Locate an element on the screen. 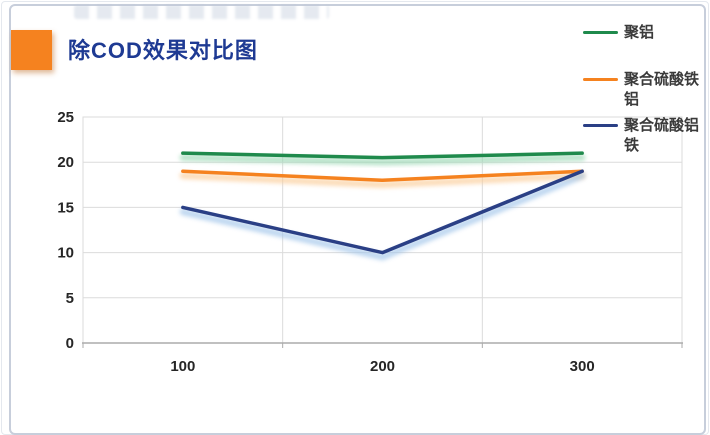 The width and height of the screenshot is (710, 435). page-title: 除COD效果对比图 is located at coordinates (163, 50).